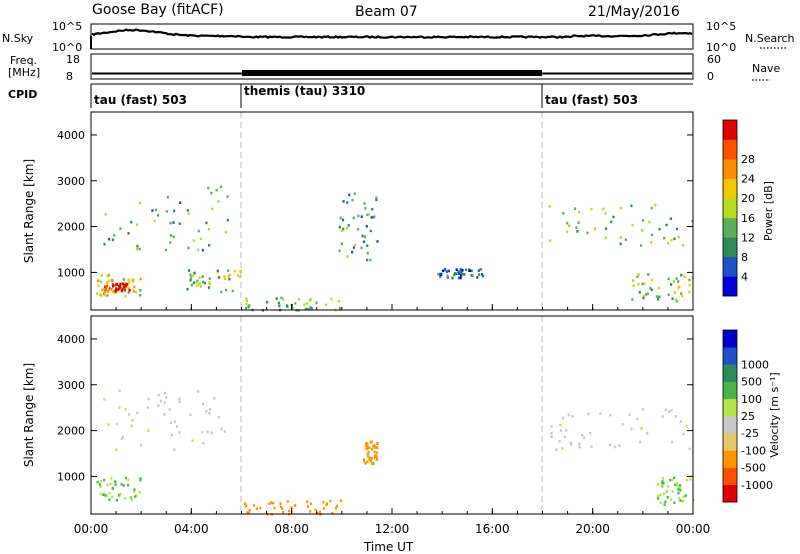 This screenshot has height=554, width=800. I want to click on site-title: Goose Bay (fitACF), so click(158, 10).